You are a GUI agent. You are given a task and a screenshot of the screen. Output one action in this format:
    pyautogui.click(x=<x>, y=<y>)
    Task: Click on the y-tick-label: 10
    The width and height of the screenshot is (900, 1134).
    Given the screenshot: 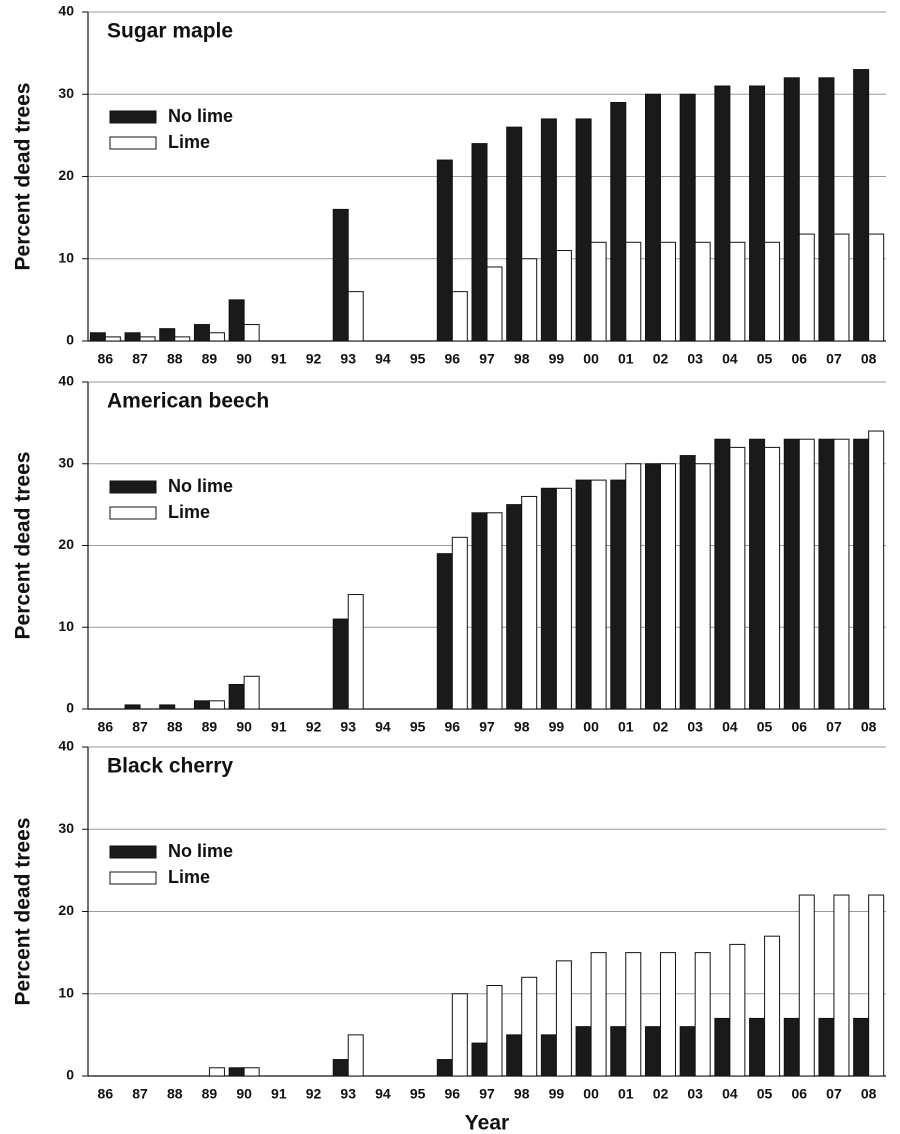 What is the action you would take?
    pyautogui.click(x=66, y=992)
    